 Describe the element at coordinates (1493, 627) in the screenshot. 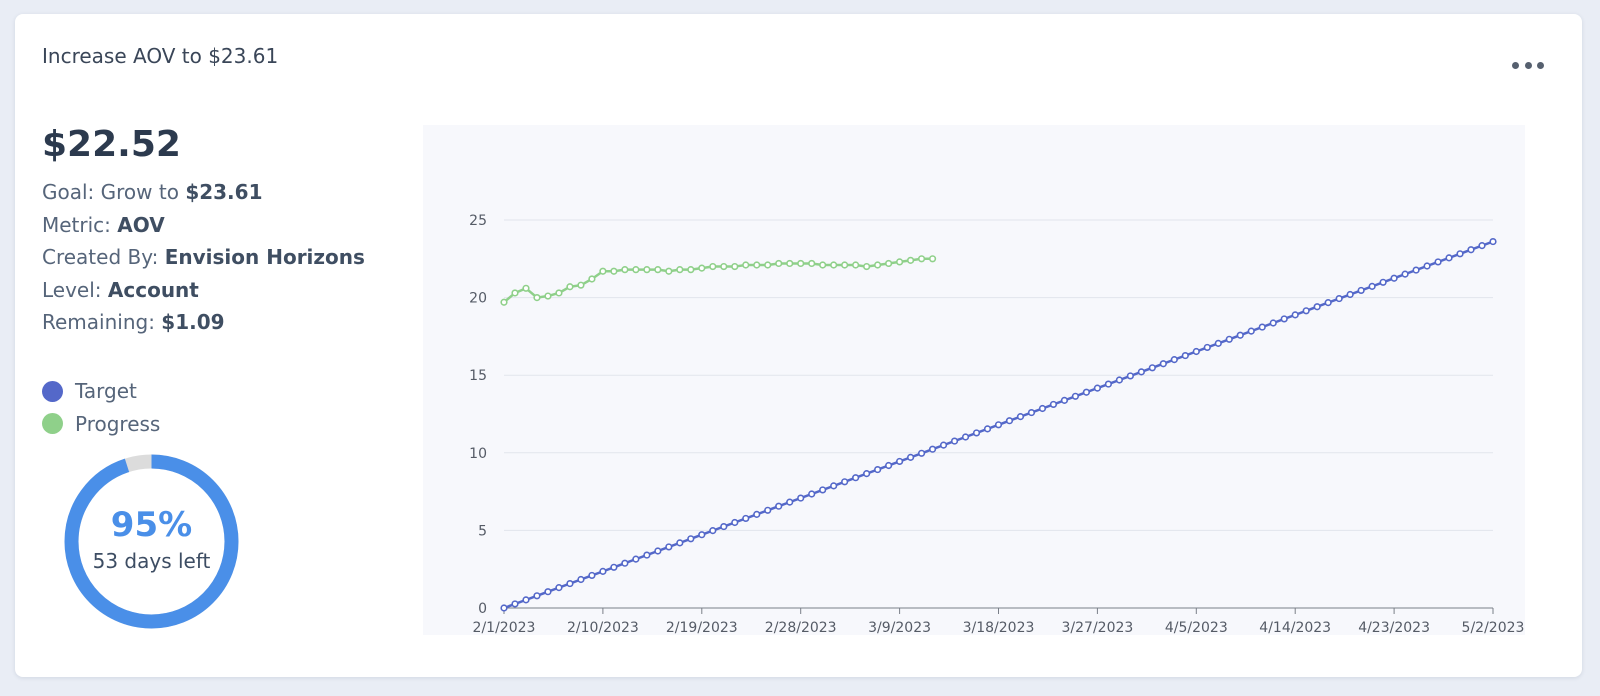

I see `x-tick-label: 5/2/2023` at that location.